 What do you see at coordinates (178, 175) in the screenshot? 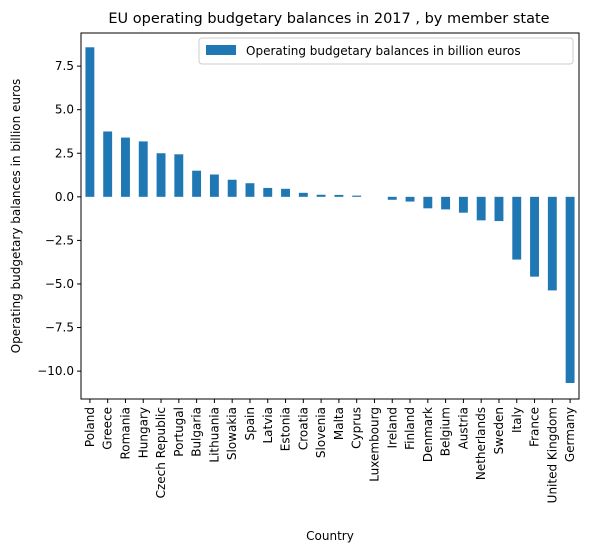
I see `bar-portugal` at bounding box center [178, 175].